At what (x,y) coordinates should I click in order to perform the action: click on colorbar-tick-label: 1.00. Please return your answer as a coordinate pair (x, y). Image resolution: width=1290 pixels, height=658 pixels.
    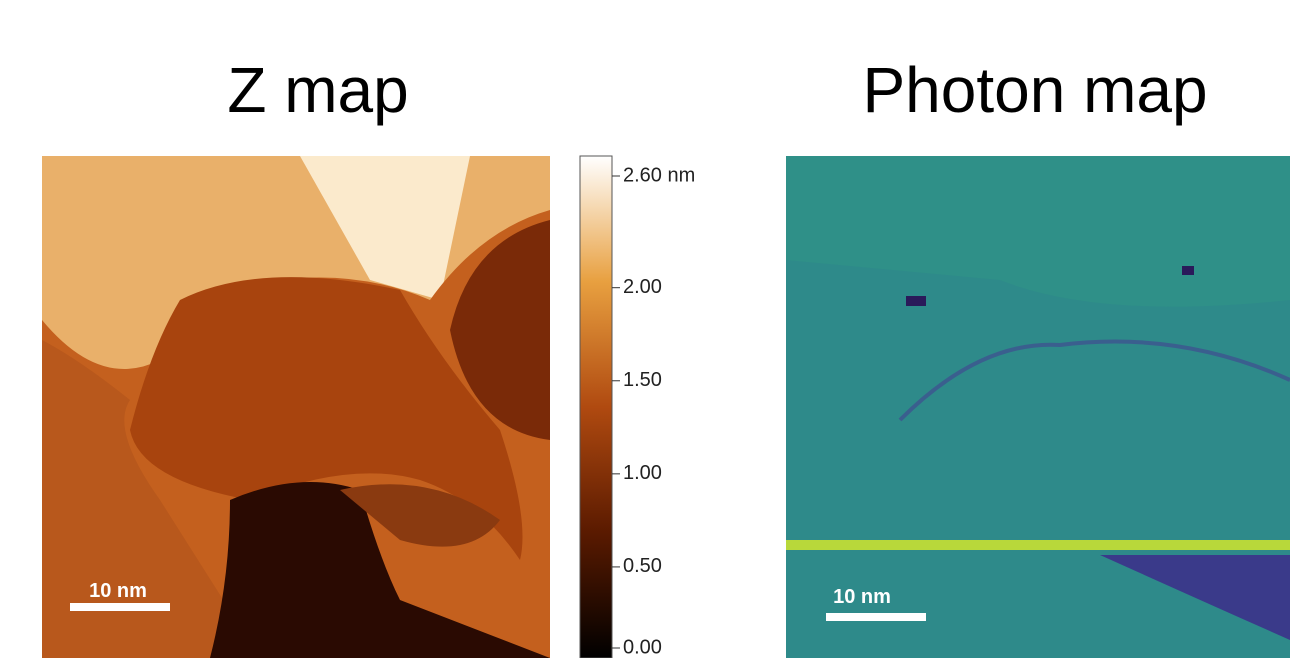
    Looking at the image, I should click on (642, 473).